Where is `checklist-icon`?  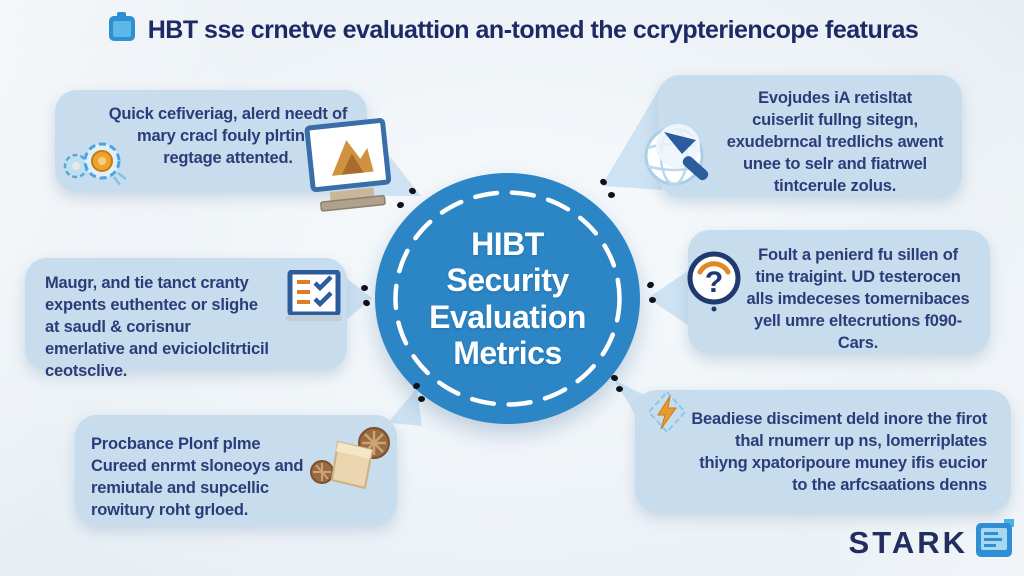
checklist-icon is located at coordinates (314, 298).